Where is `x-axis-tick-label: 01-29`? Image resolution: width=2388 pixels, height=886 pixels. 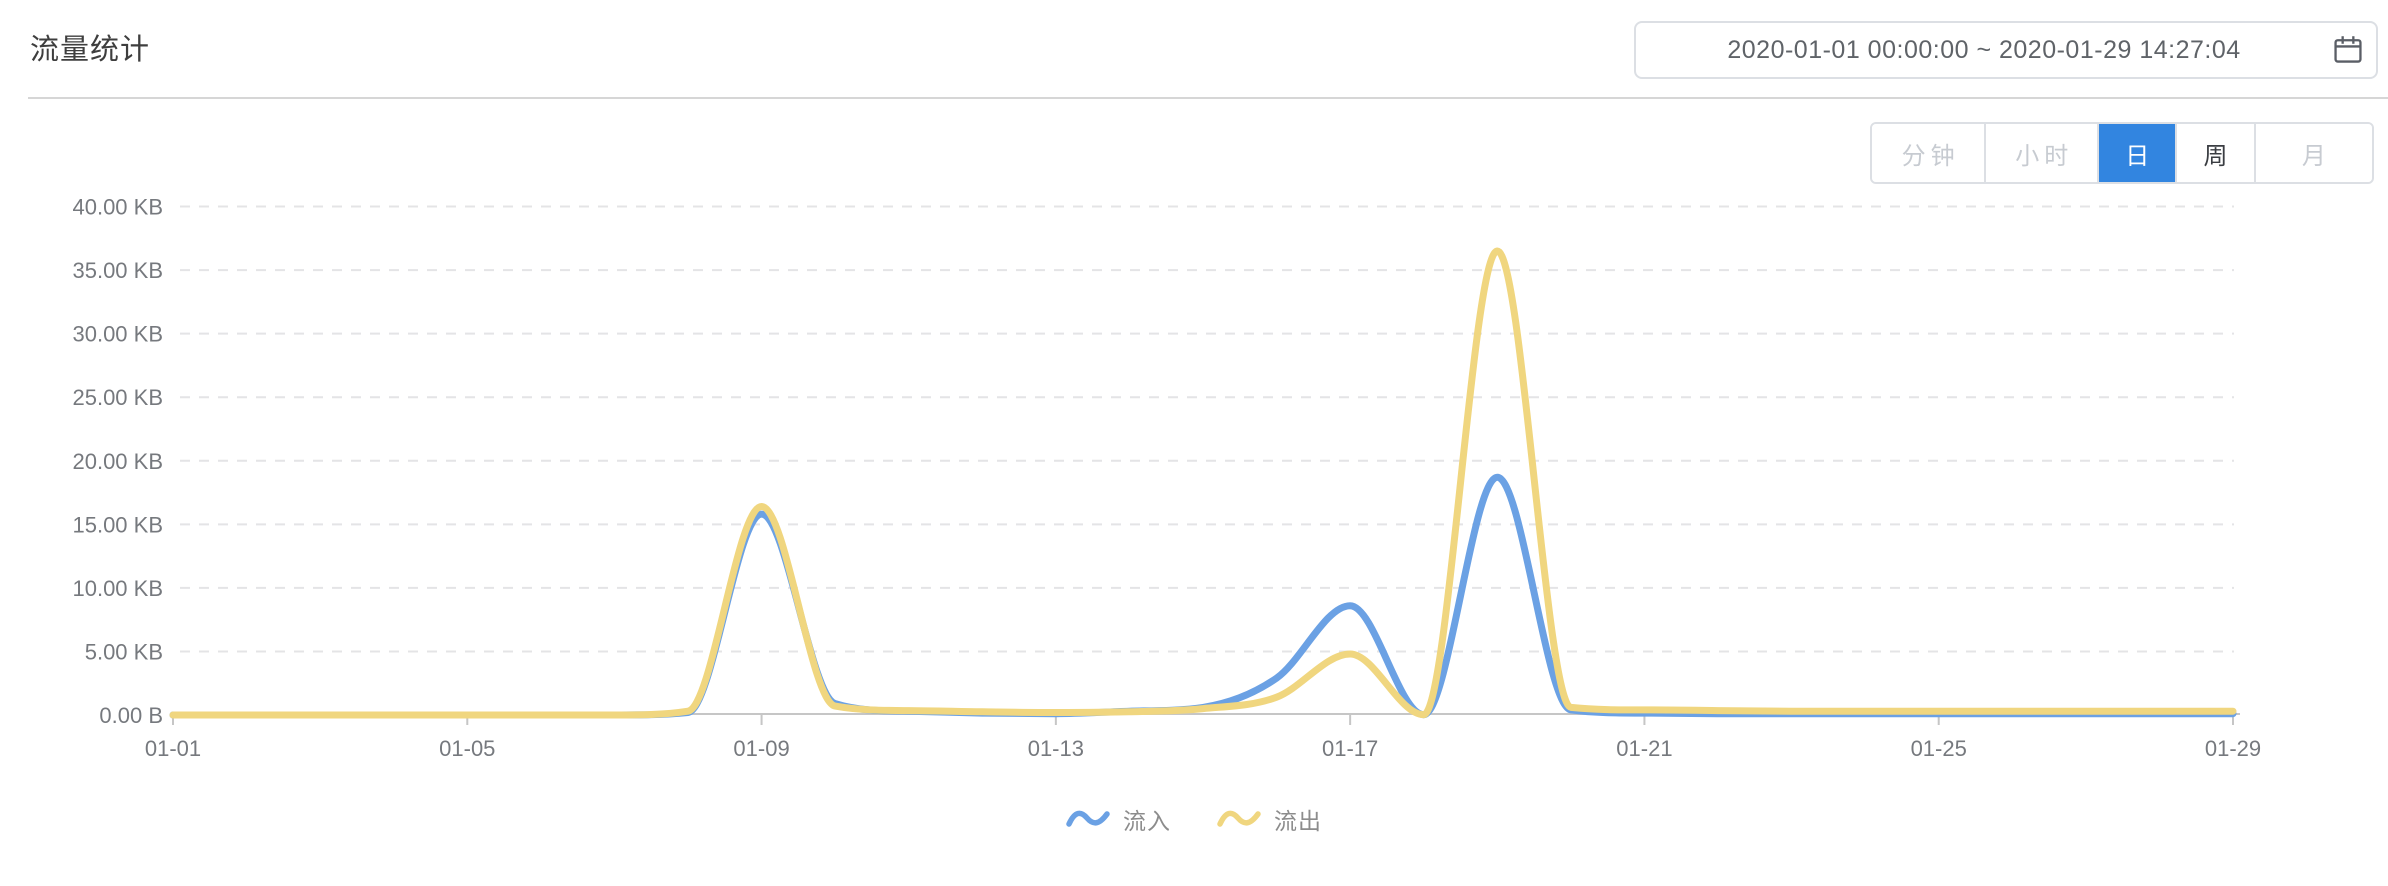 x-axis-tick-label: 01-29 is located at coordinates (2233, 748).